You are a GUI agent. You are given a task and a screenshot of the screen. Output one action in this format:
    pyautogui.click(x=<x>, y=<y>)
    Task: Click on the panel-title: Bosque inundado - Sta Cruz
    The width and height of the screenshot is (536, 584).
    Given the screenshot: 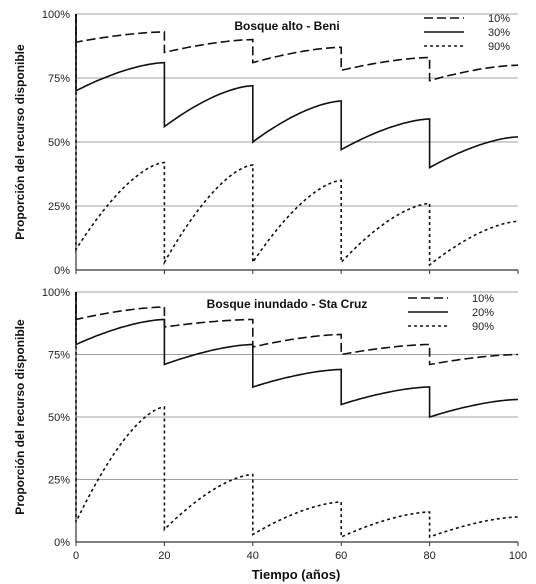 What is the action you would take?
    pyautogui.click(x=287, y=304)
    